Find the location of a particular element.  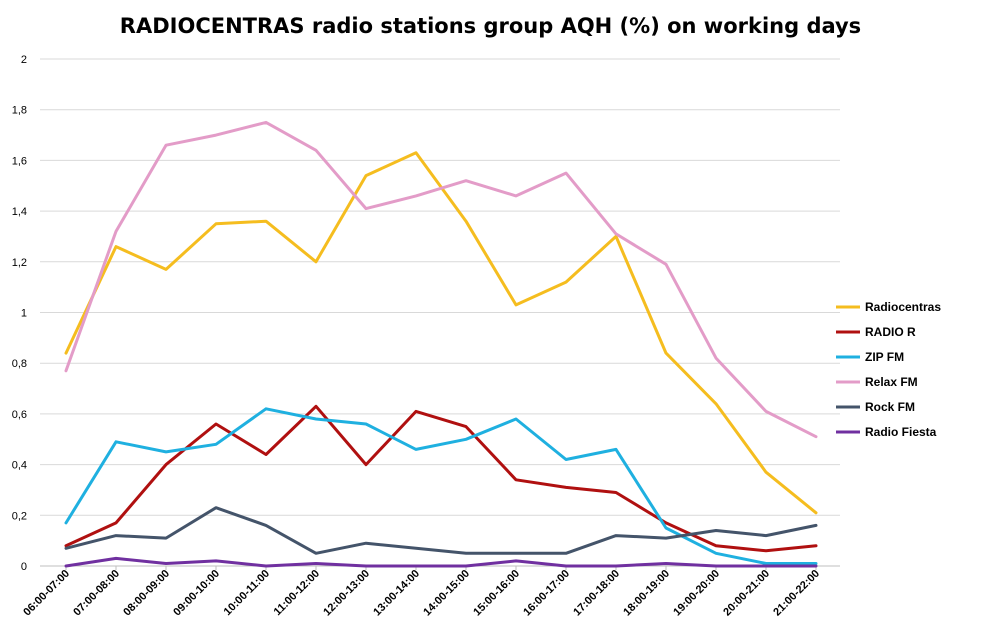

x-tick-label: 08:00-09:00 is located at coordinates (146, 593).